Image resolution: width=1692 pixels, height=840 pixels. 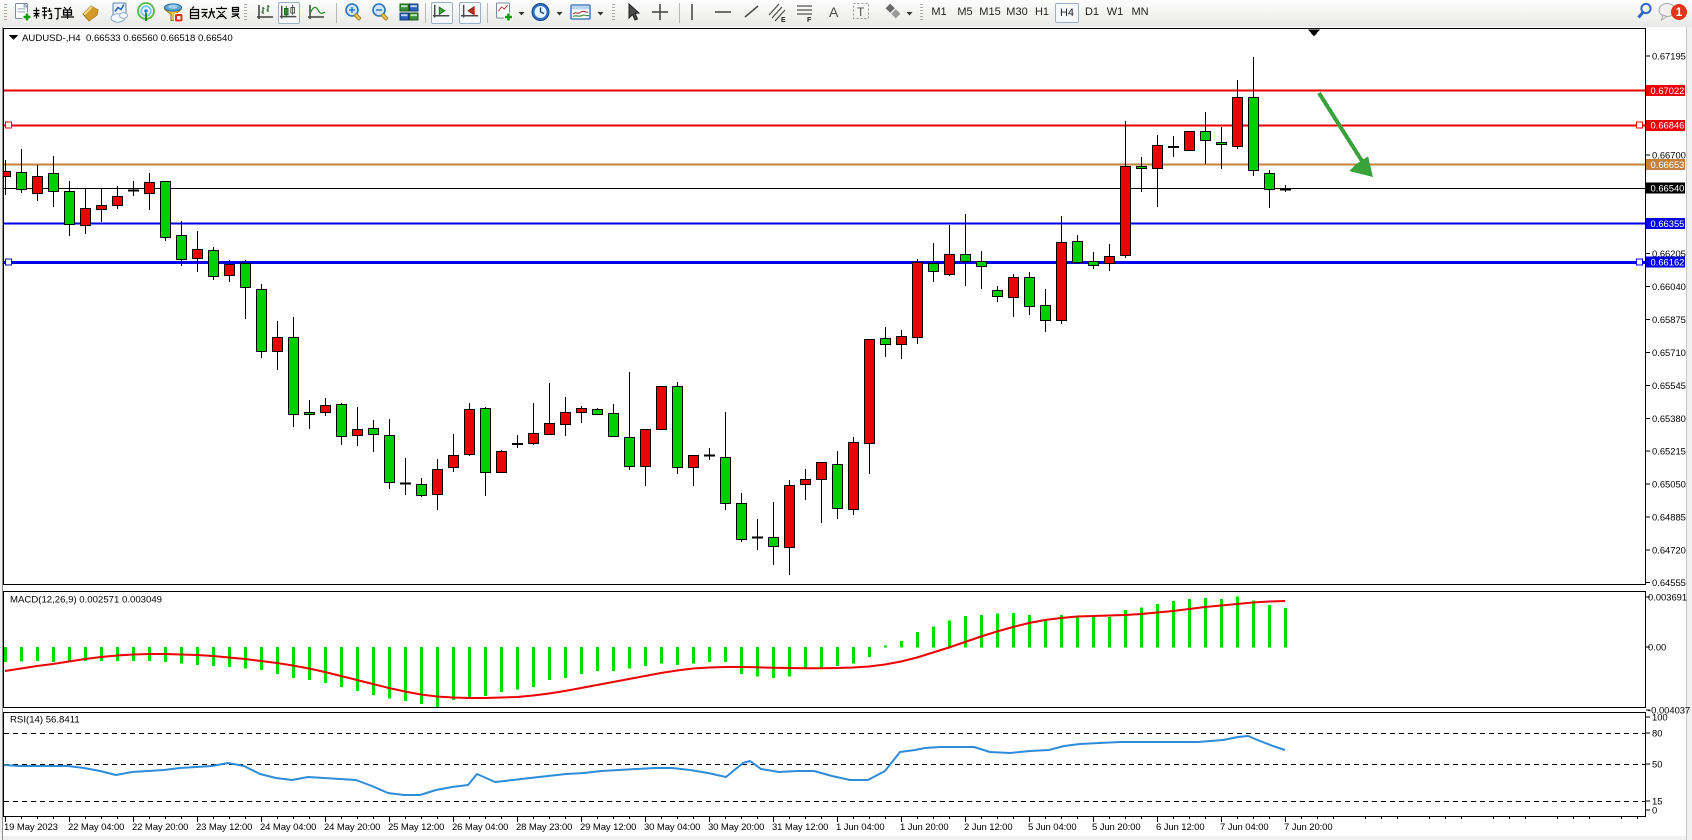 What do you see at coordinates (672, 827) in the screenshot?
I see `svg-text: 30 May 04:00` at bounding box center [672, 827].